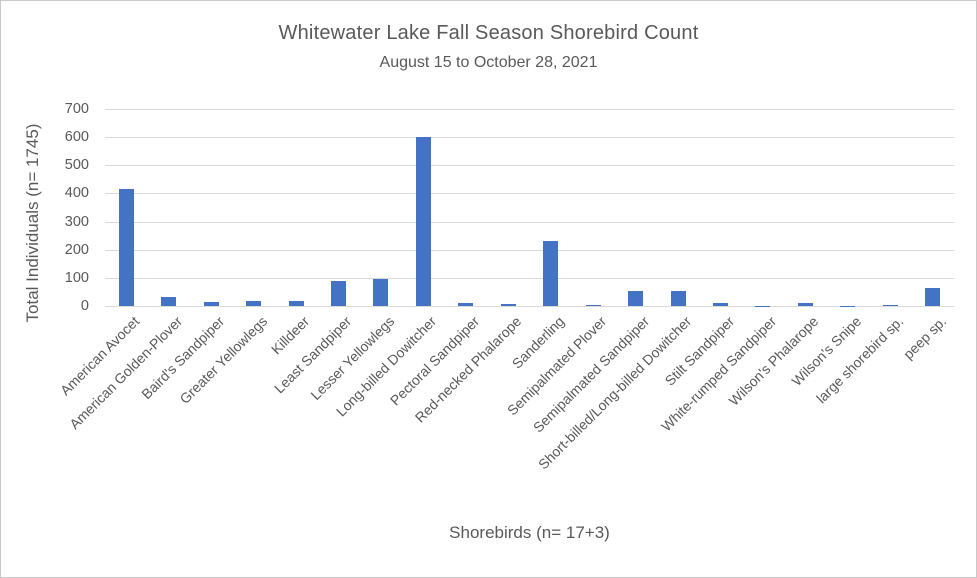 The height and width of the screenshot is (578, 977). I want to click on bar-peep-sp, so click(933, 296).